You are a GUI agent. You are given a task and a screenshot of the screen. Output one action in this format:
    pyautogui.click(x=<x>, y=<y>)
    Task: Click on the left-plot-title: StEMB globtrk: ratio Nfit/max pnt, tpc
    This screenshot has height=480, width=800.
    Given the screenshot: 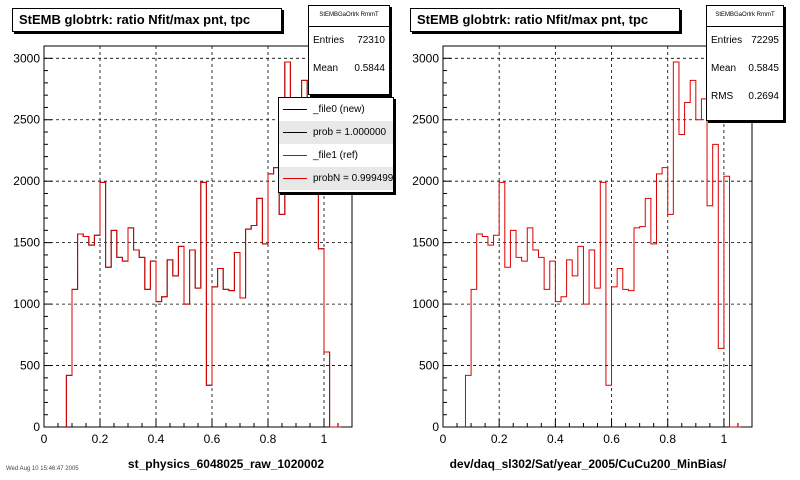 What is the action you would take?
    pyautogui.click(x=147, y=20)
    